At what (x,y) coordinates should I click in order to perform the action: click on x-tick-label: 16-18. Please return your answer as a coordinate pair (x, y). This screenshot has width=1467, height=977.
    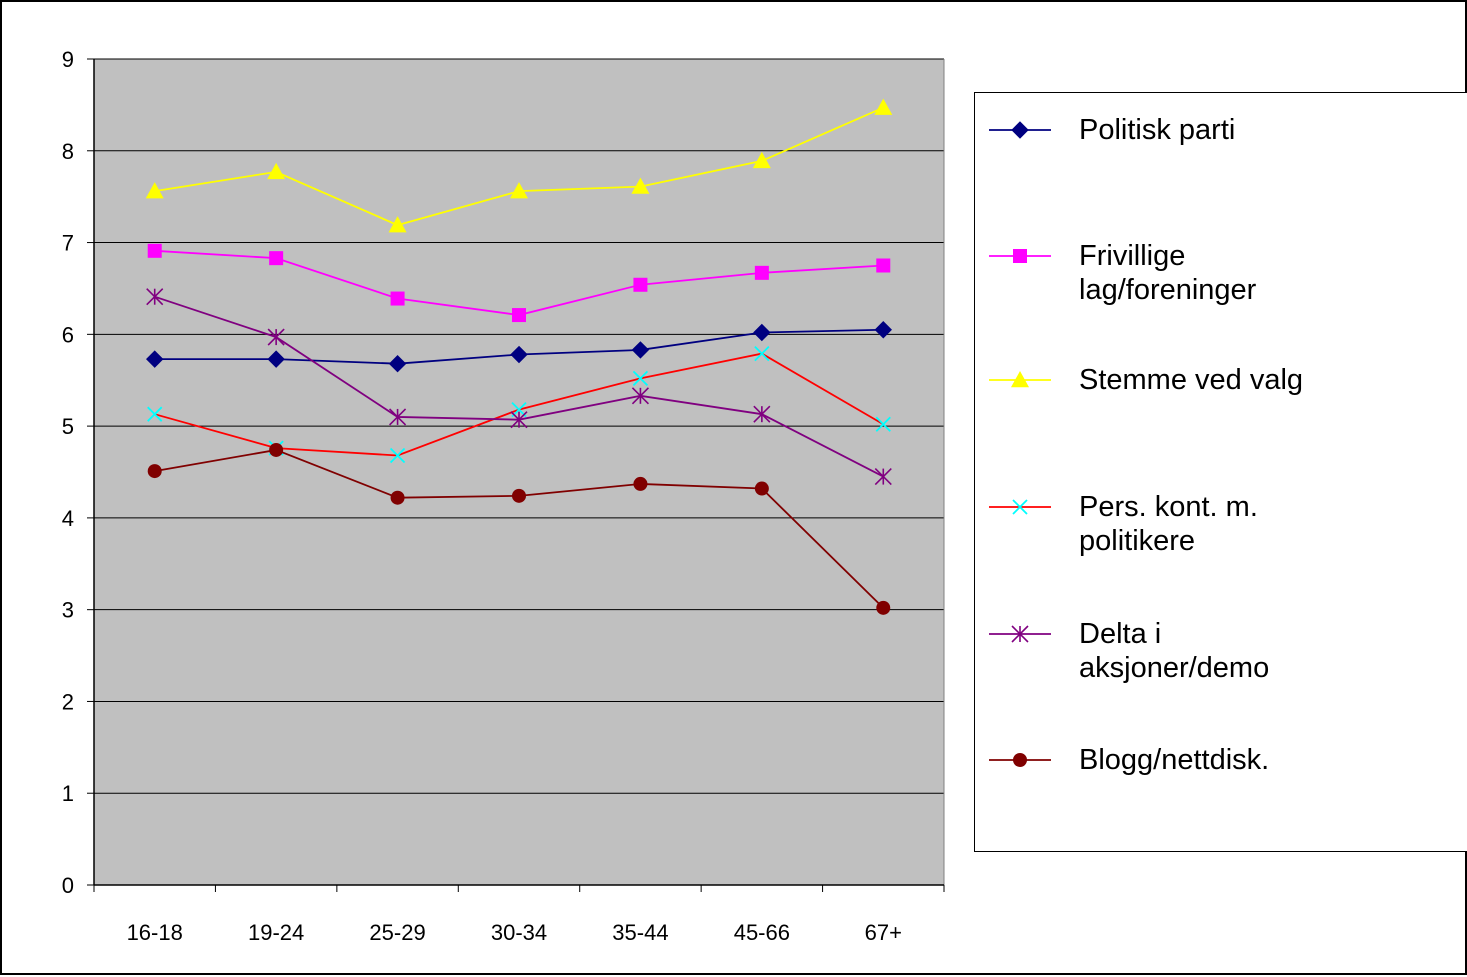
    Looking at the image, I should click on (155, 932).